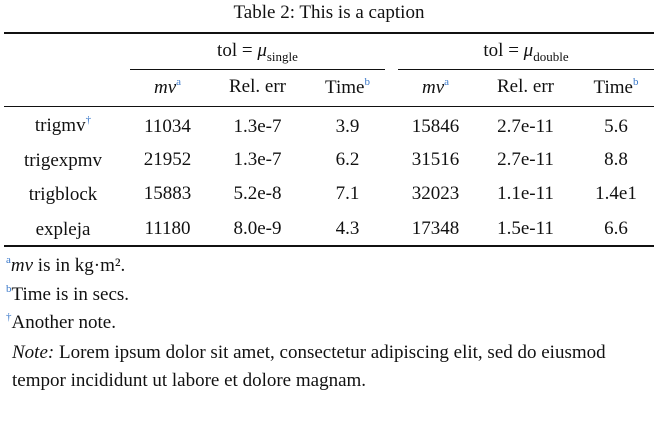  I want to click on row-label: trigblock, so click(63, 194).